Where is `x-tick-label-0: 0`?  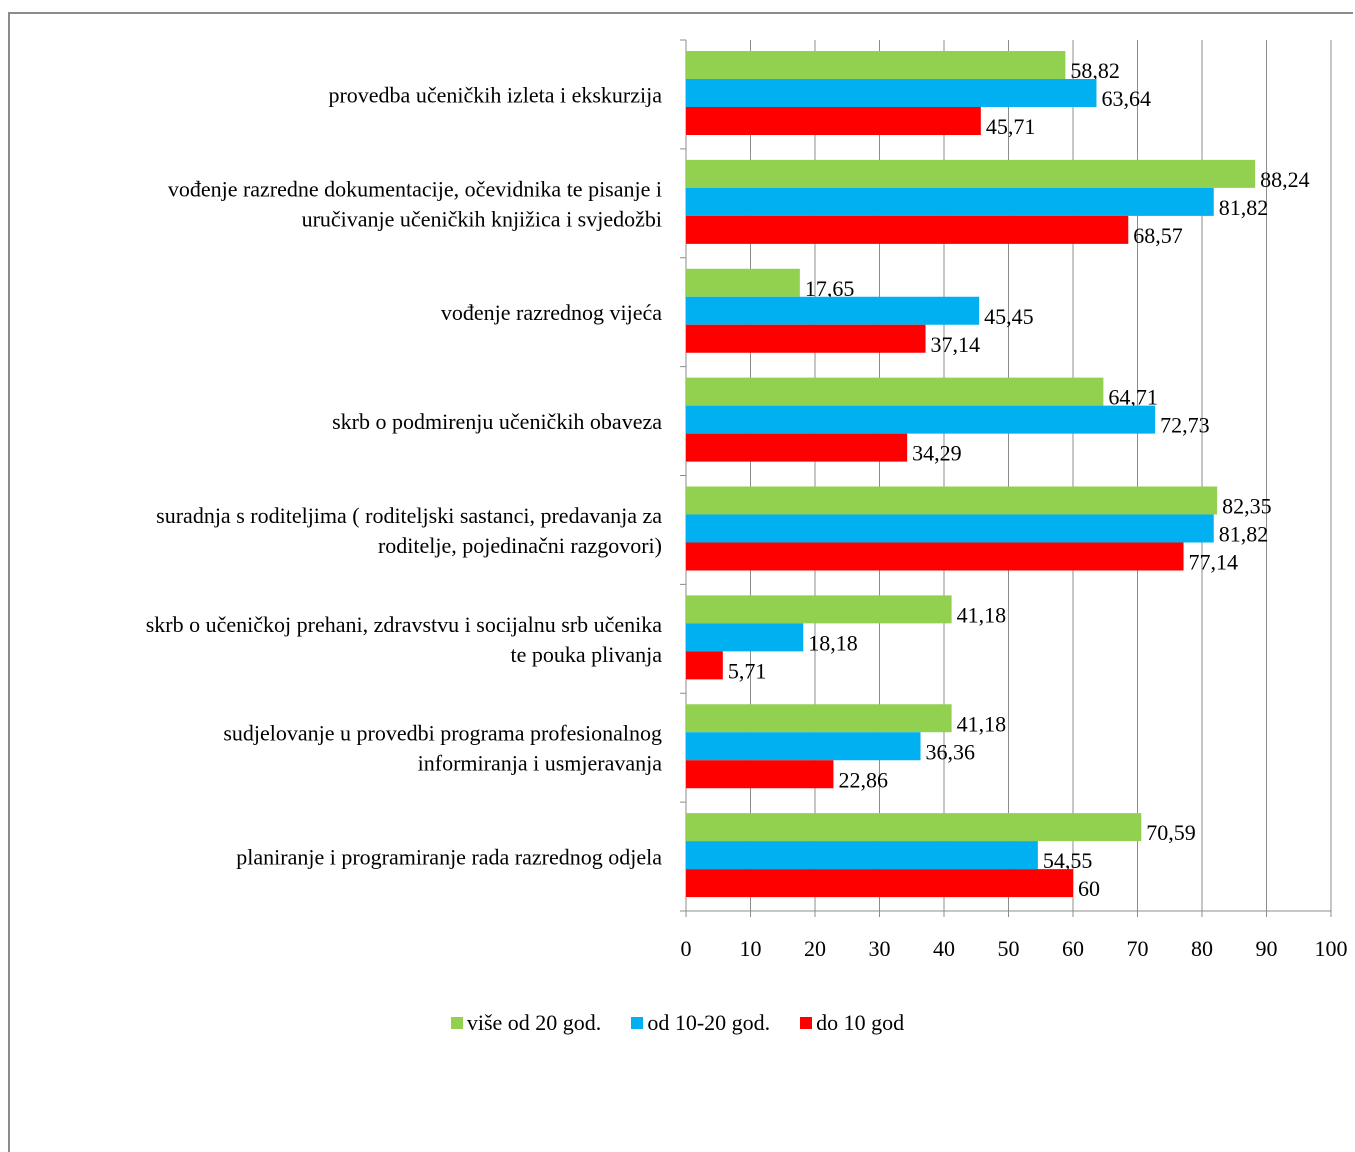 x-tick-label-0: 0 is located at coordinates (686, 948).